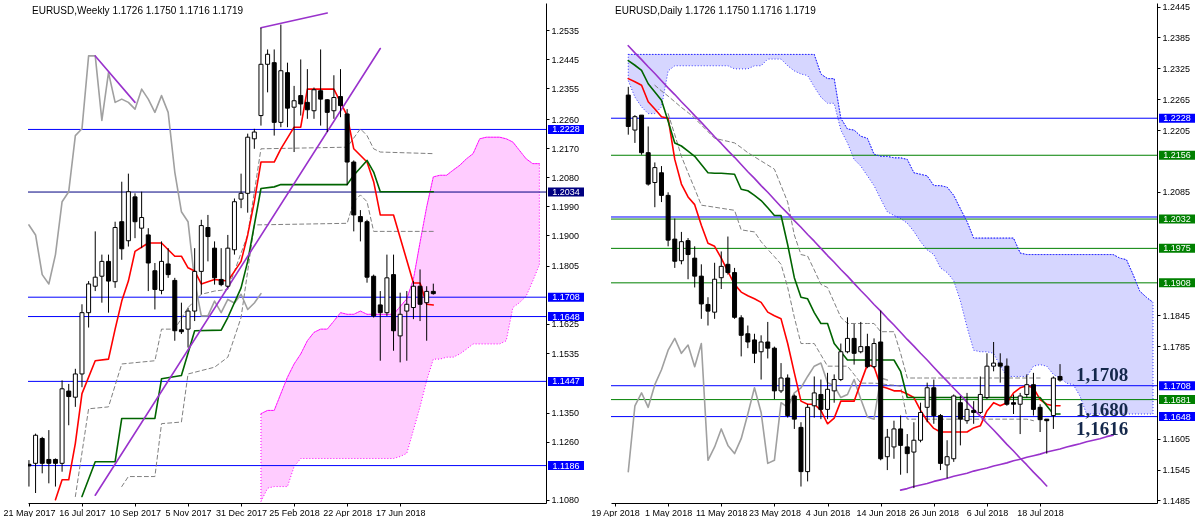 Image resolution: width=1200 pixels, height=520 pixels. What do you see at coordinates (1040, 512) in the screenshot?
I see `x-tick-label: 18 Jul 2018` at bounding box center [1040, 512].